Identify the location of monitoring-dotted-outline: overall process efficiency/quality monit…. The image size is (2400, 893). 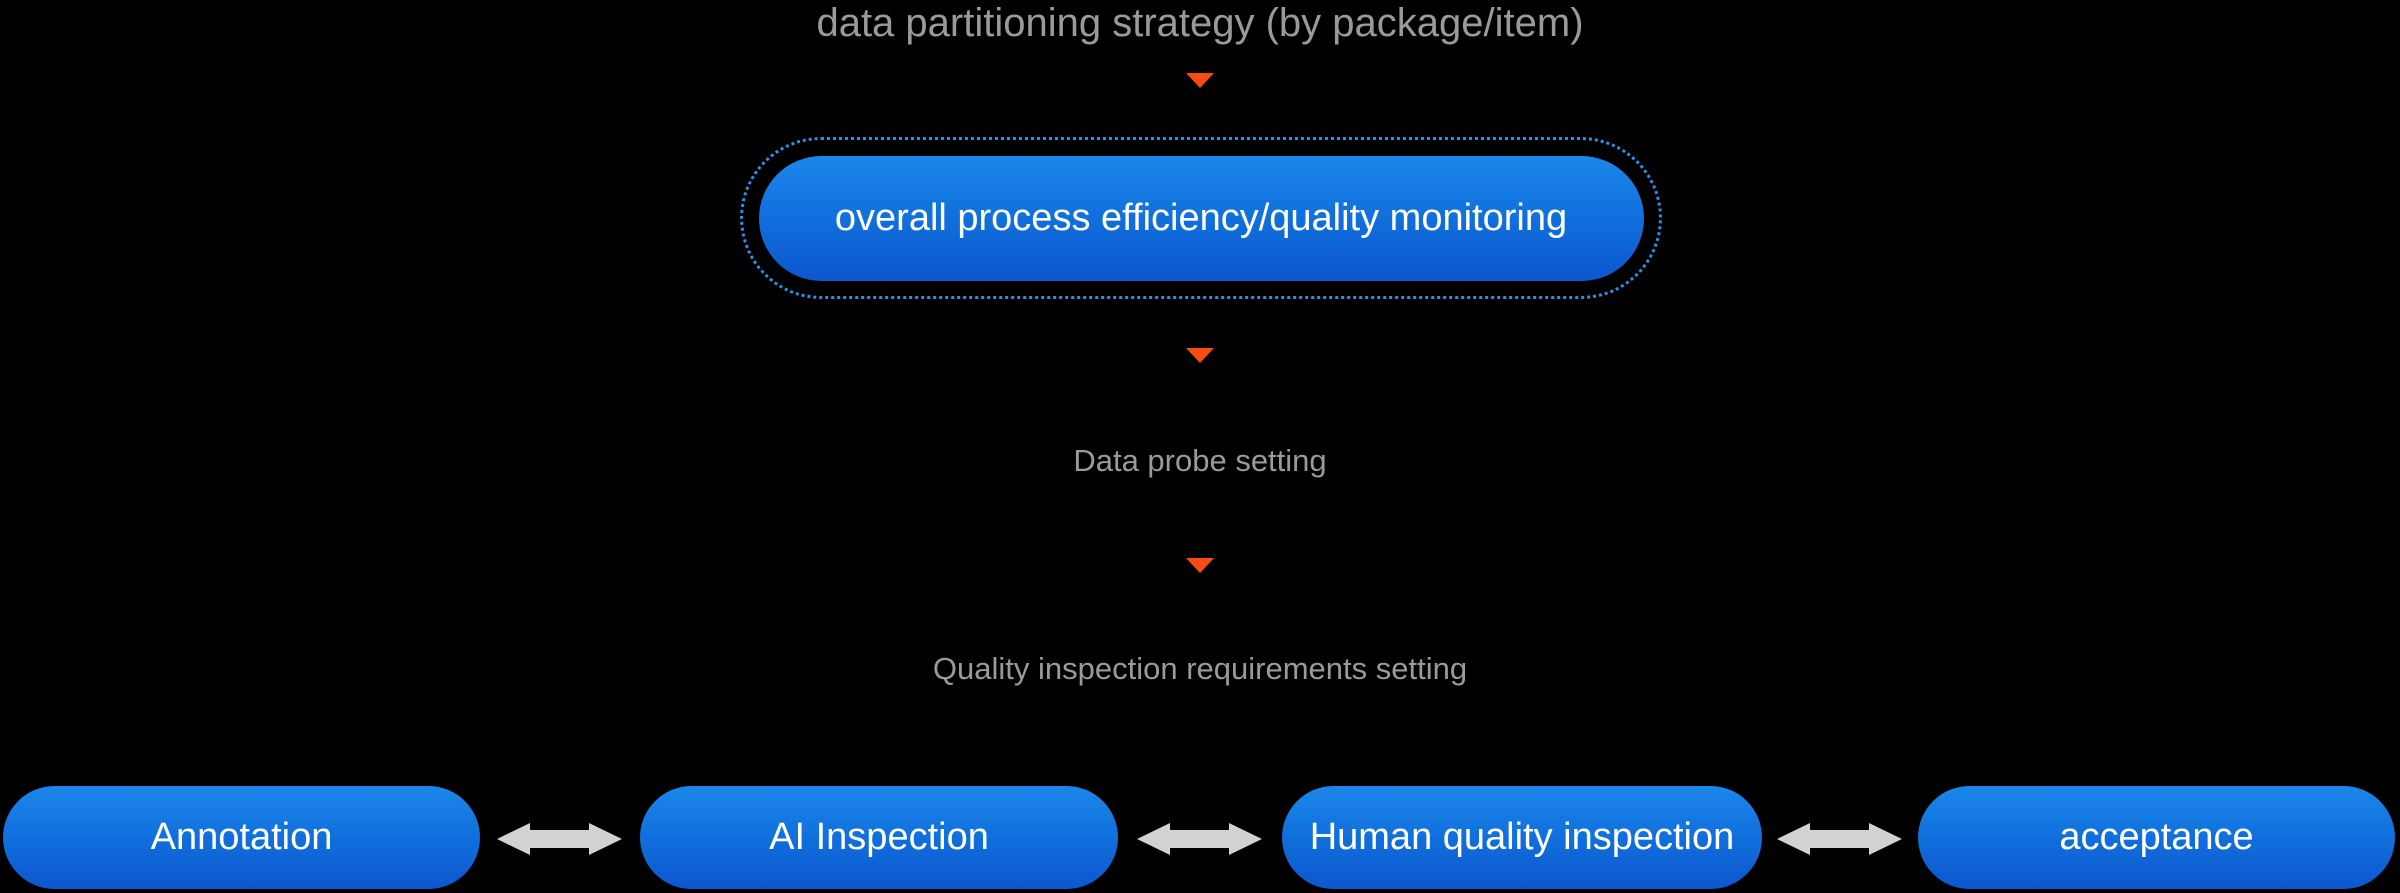
(1201, 218).